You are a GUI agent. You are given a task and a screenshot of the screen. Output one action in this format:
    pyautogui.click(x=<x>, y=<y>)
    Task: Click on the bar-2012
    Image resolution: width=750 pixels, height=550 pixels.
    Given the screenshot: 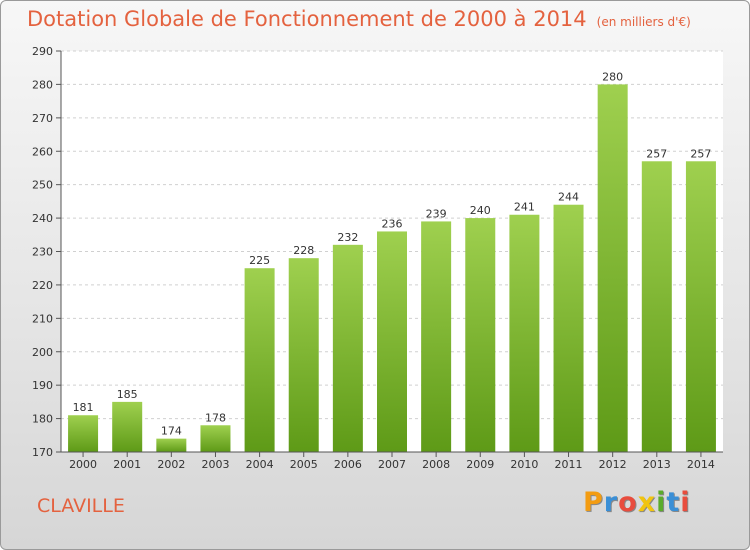 What is the action you would take?
    pyautogui.click(x=612, y=268)
    